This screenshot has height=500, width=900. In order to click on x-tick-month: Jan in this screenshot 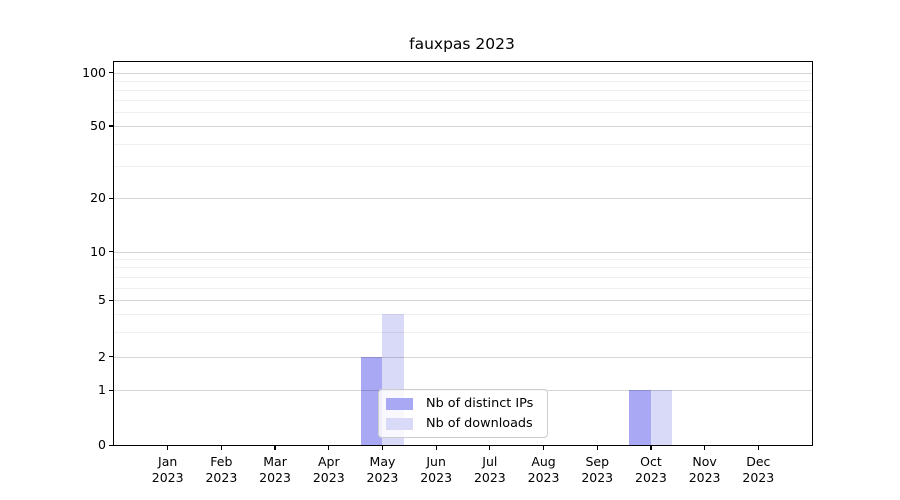, I will do `click(168, 461)`.